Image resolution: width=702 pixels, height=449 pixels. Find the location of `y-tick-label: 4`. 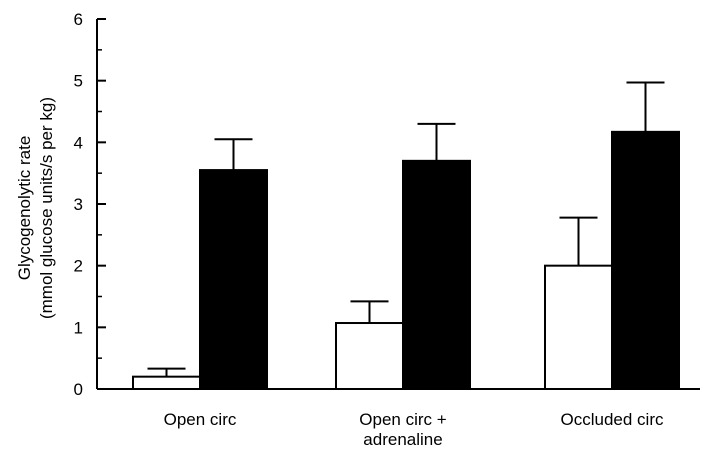

y-tick-label: 4 is located at coordinates (78, 142).